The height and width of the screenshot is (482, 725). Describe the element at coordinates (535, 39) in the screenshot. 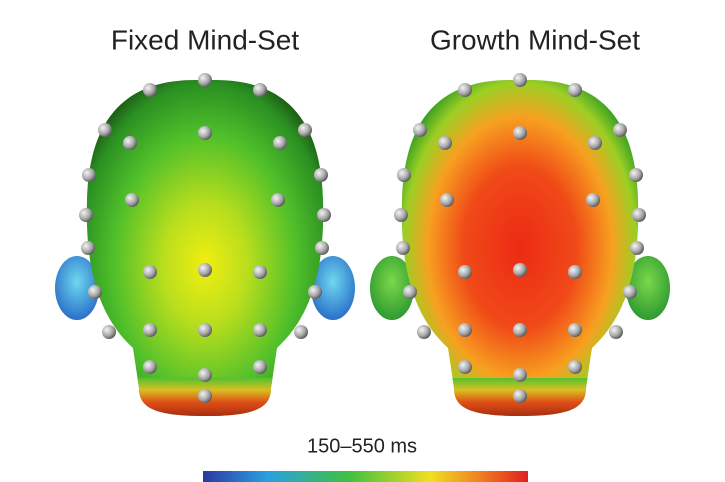

I see `panel-title: Growth Mind-Set` at that location.